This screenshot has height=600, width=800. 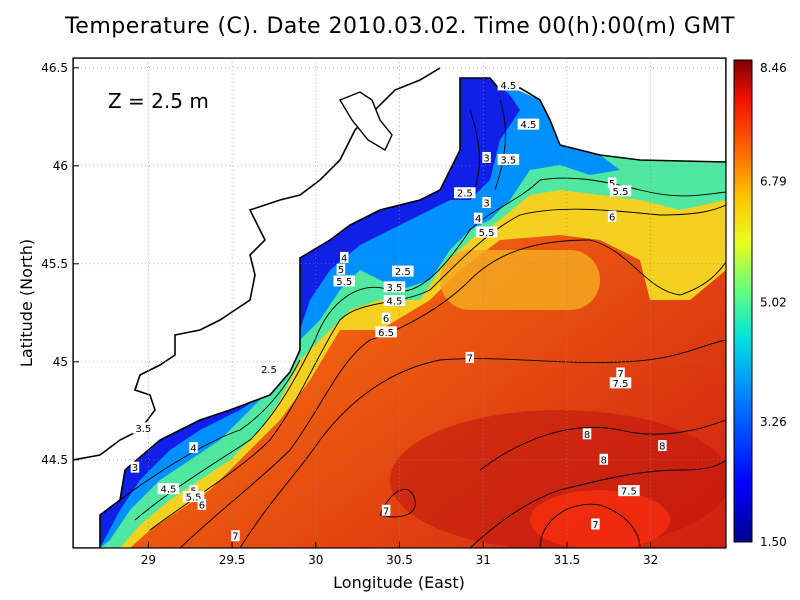 What do you see at coordinates (399, 582) in the screenshot?
I see `x-axis-label: Longitude (East)` at bounding box center [399, 582].